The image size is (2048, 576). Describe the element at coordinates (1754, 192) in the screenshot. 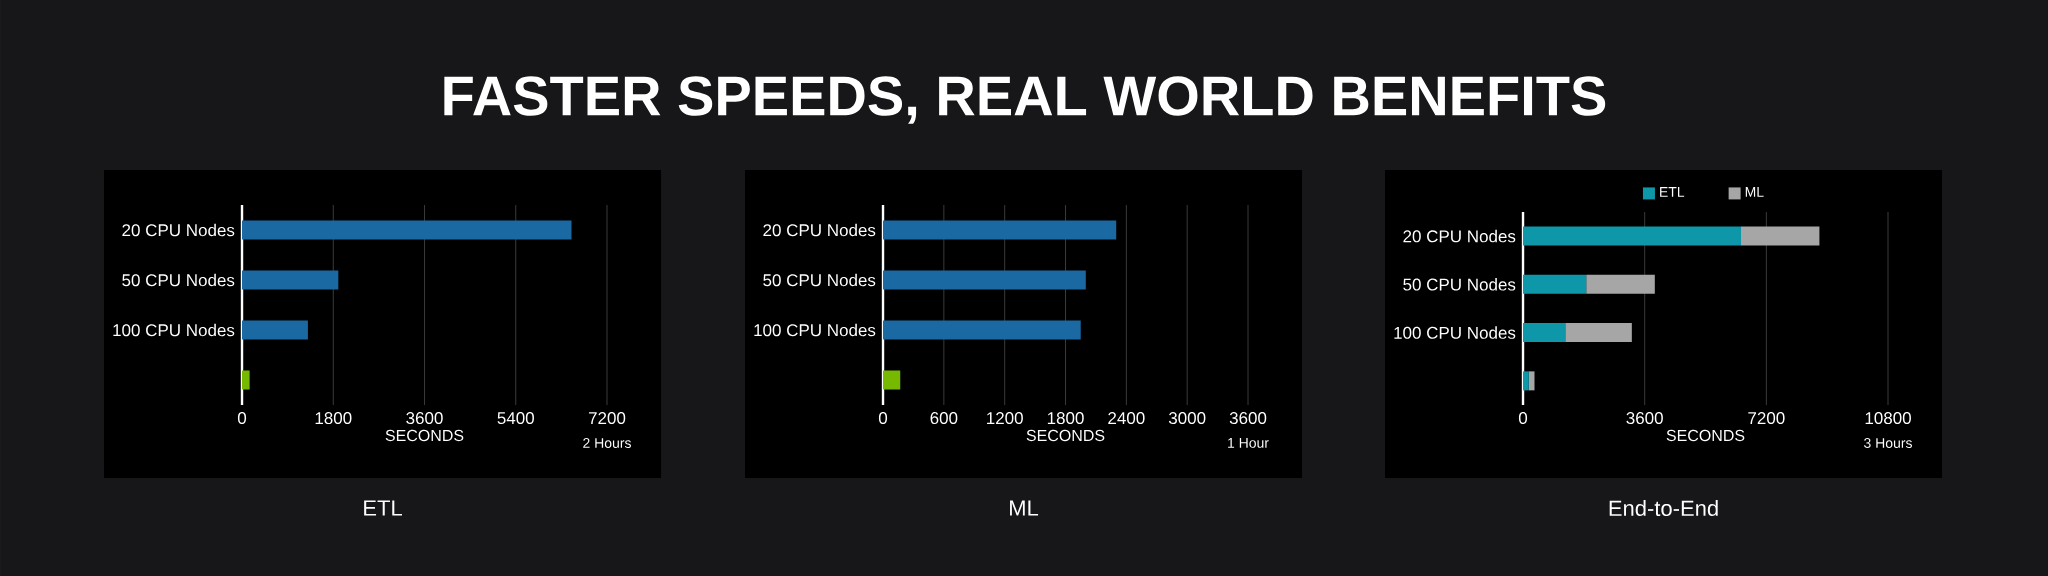

I see `legend-label: ML` at that location.